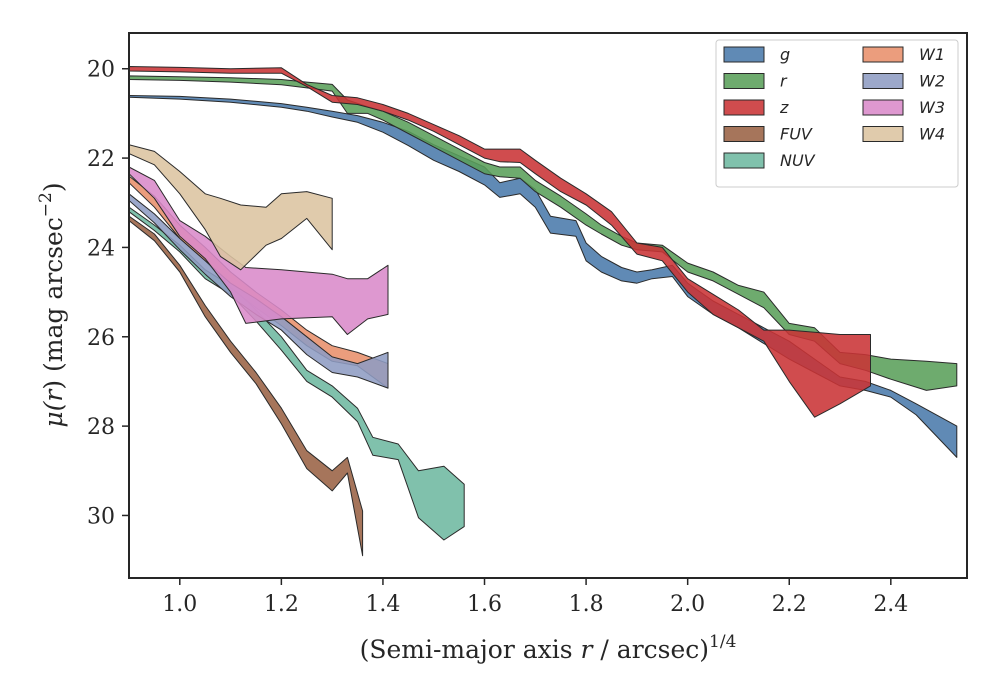  Describe the element at coordinates (932, 54) in the screenshot. I see `legend-label-w1: W1` at that location.